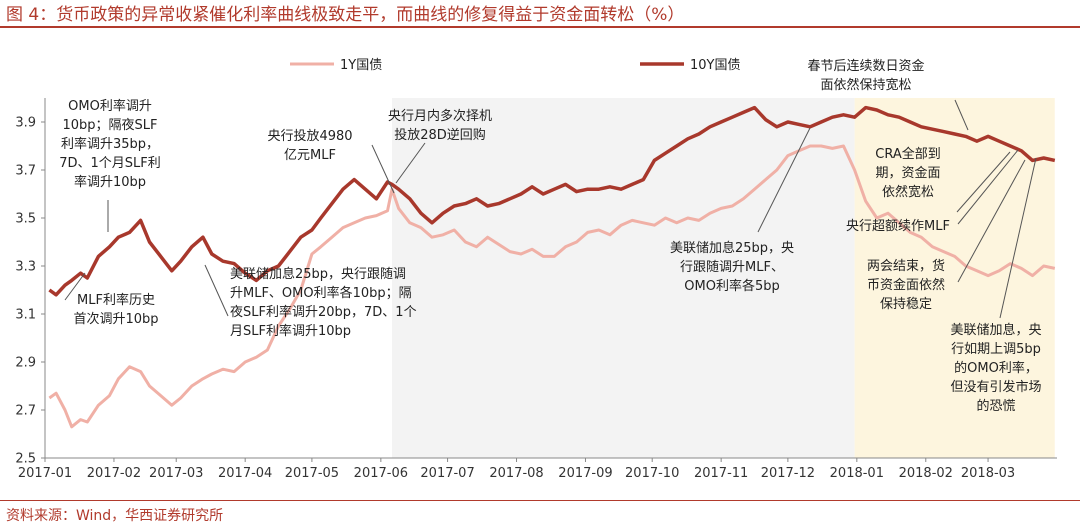 The image size is (1080, 527). Describe the element at coordinates (988, 473) in the screenshot. I see `x-tick-label: 2018-03` at that location.